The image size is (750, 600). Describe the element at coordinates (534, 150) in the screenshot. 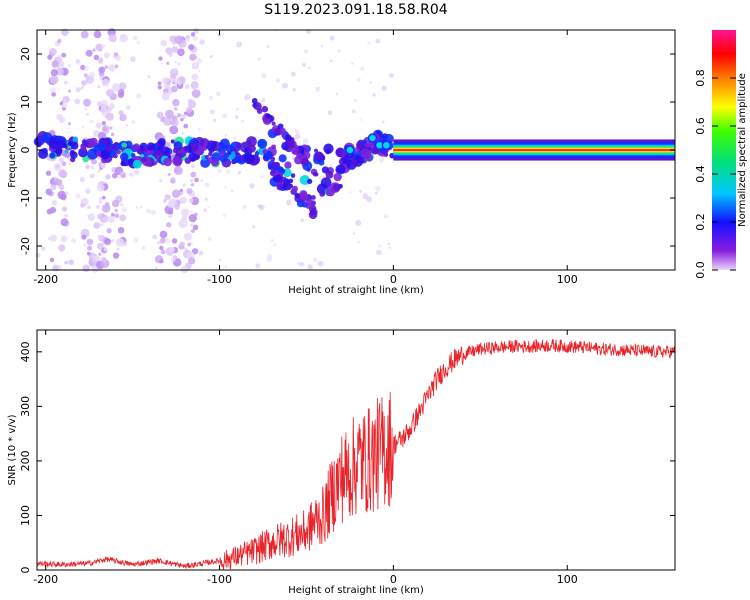

I see `spectrum-band-layer` at that location.